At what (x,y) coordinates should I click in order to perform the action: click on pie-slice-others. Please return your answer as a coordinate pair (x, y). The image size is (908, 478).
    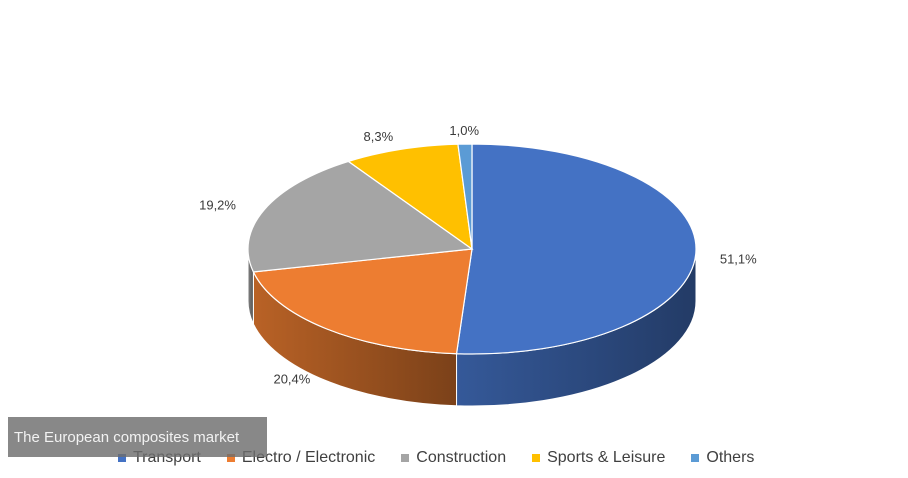
    Looking at the image, I should click on (465, 196).